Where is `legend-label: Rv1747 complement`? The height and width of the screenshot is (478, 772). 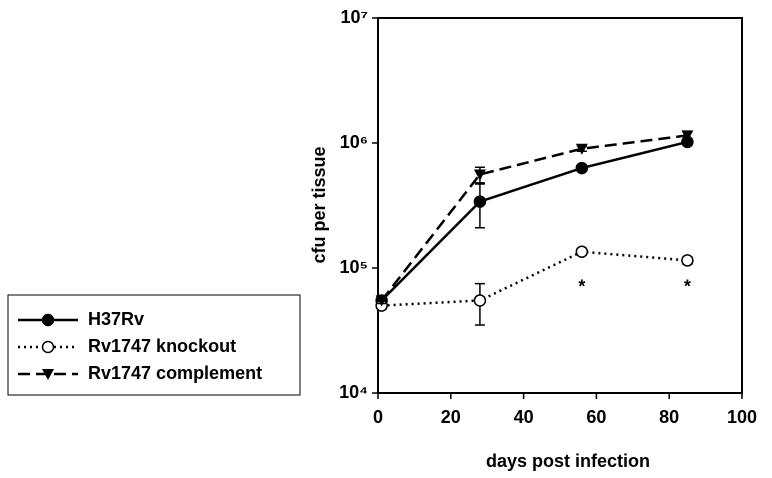
legend-label: Rv1747 complement is located at coordinates (175, 373).